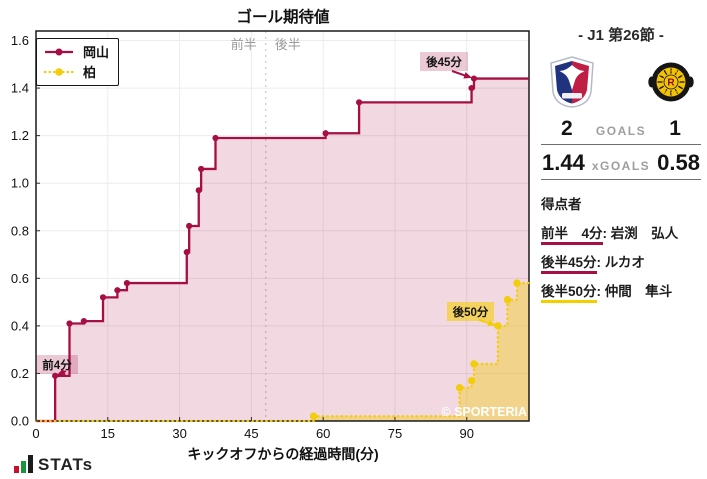 This screenshot has width=707, height=479. Describe the element at coordinates (23, 464) in the screenshot. I see `bar-chart-icon` at that location.